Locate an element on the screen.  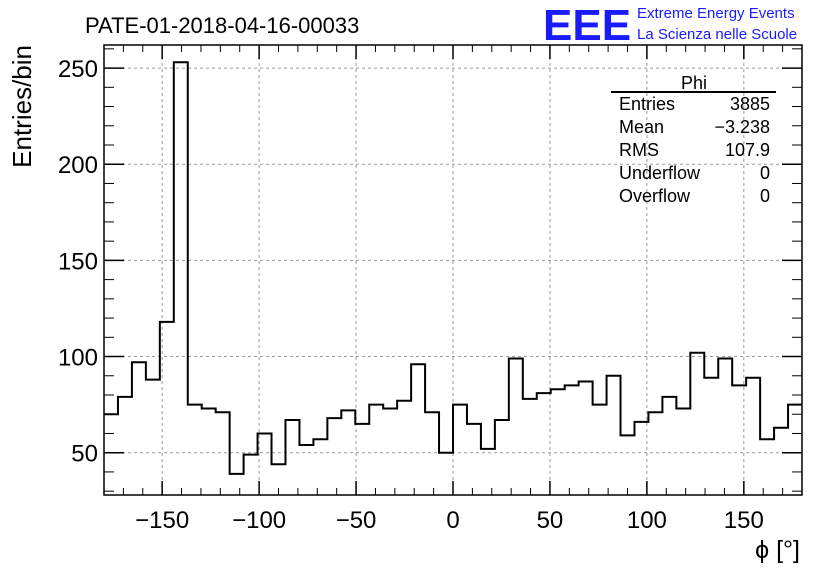
x-tick-labels: −150 −100 −50 0 50 100 150 is located at coordinates (449, 520).